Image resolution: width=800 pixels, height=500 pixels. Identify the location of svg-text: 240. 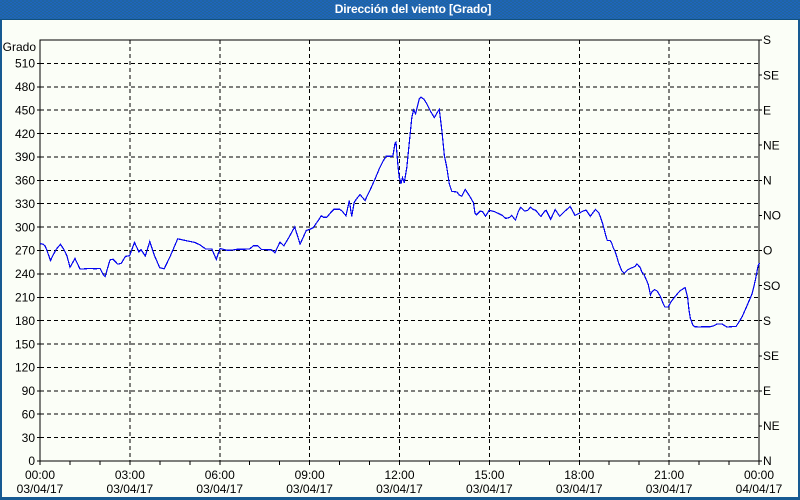
(25, 274).